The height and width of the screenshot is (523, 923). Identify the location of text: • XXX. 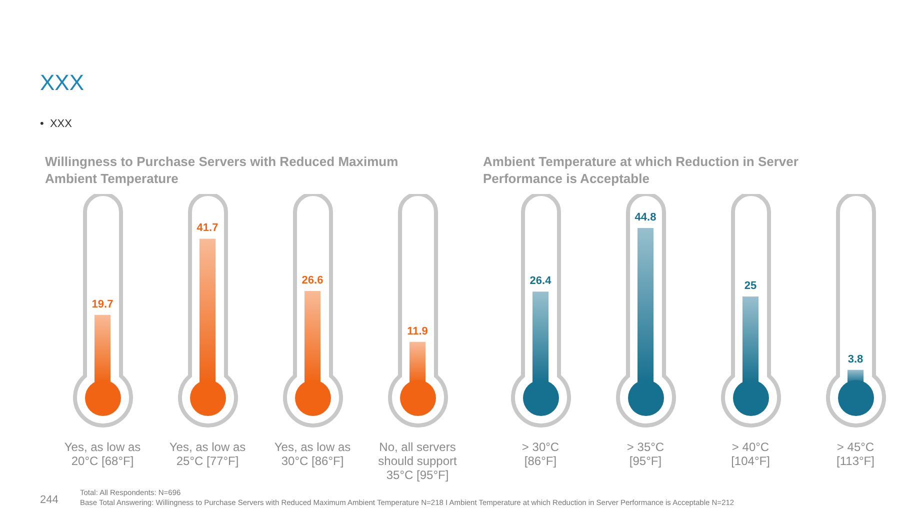
(56, 124).